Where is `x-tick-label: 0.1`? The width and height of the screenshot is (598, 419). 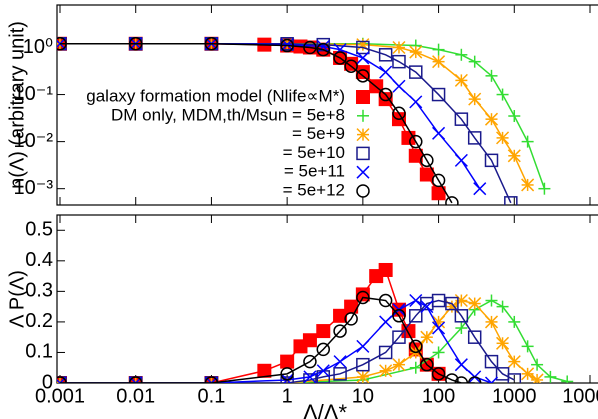
x-tick-label: 0.1 is located at coordinates (212, 396).